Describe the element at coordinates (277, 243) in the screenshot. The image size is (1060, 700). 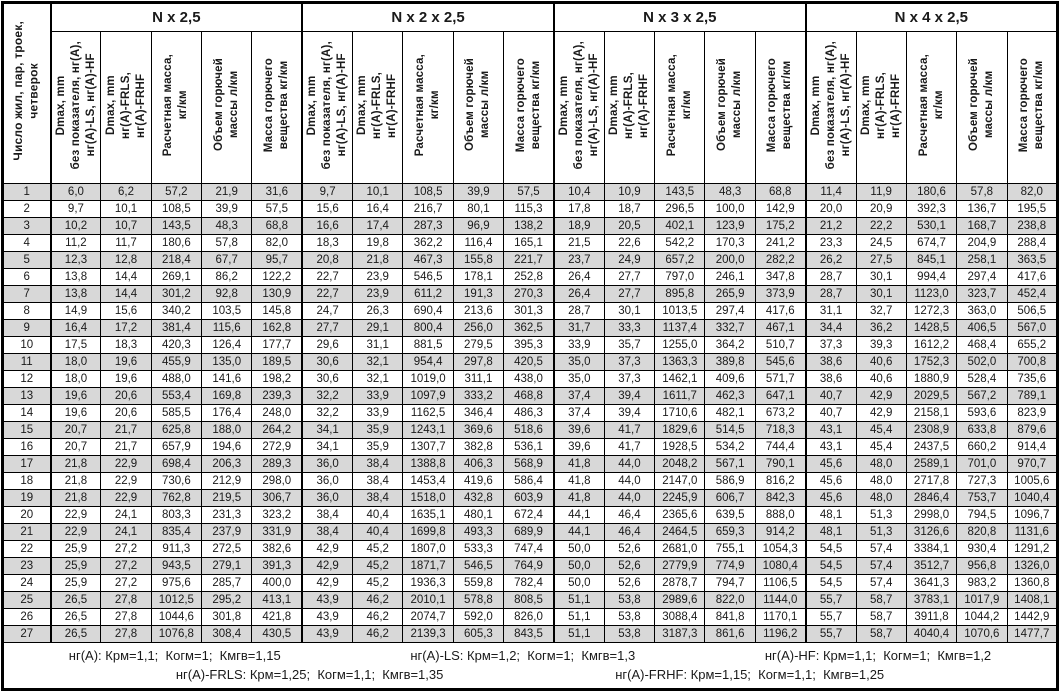
I see `cell: 82,0` at that location.